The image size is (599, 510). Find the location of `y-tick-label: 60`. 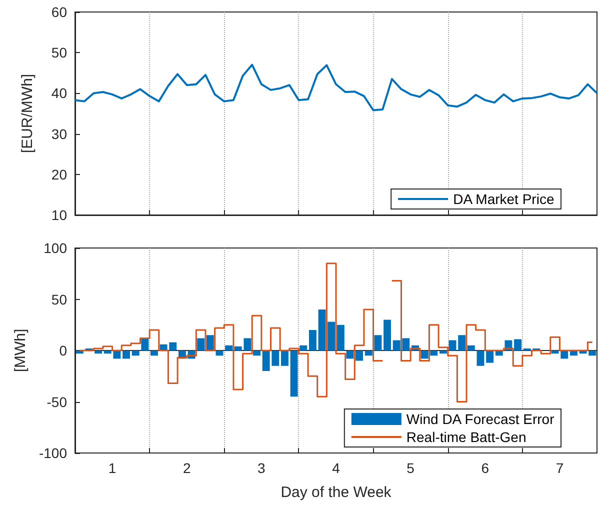

y-tick-label: 60 is located at coordinates (59, 12).